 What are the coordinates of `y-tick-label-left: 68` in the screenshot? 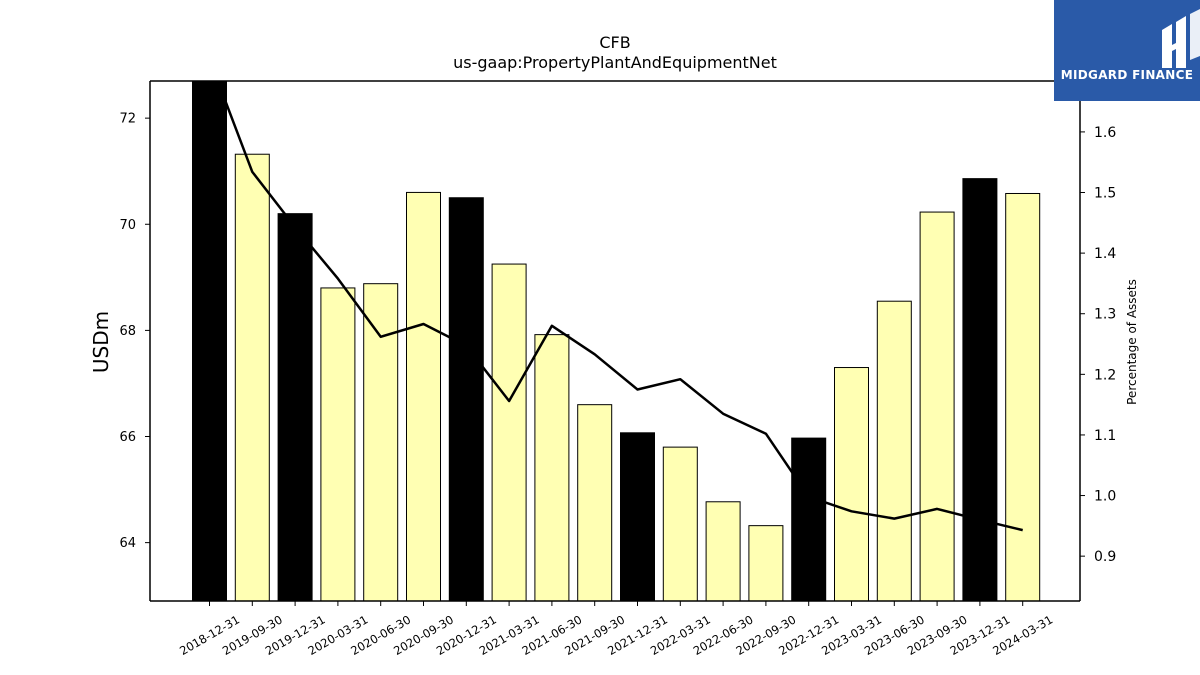 It's located at (127, 331).